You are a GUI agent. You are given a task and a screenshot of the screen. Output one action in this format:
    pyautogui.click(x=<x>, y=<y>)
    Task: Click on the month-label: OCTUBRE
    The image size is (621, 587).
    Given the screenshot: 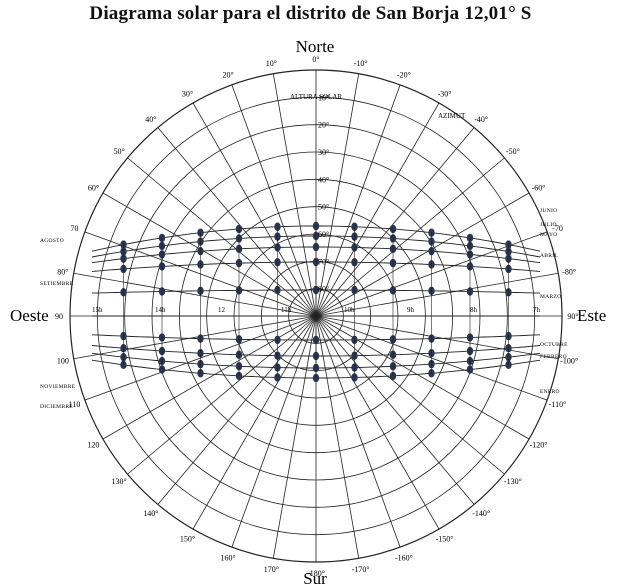 What is the action you would take?
    pyautogui.click(x=554, y=345)
    